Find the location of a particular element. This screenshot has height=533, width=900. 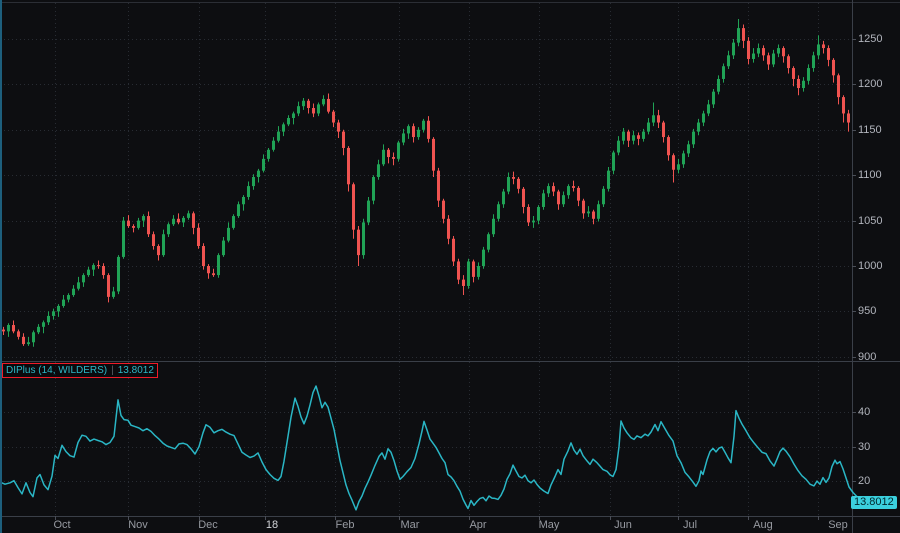

time-tick-label-feb: Feb is located at coordinates (345, 525).